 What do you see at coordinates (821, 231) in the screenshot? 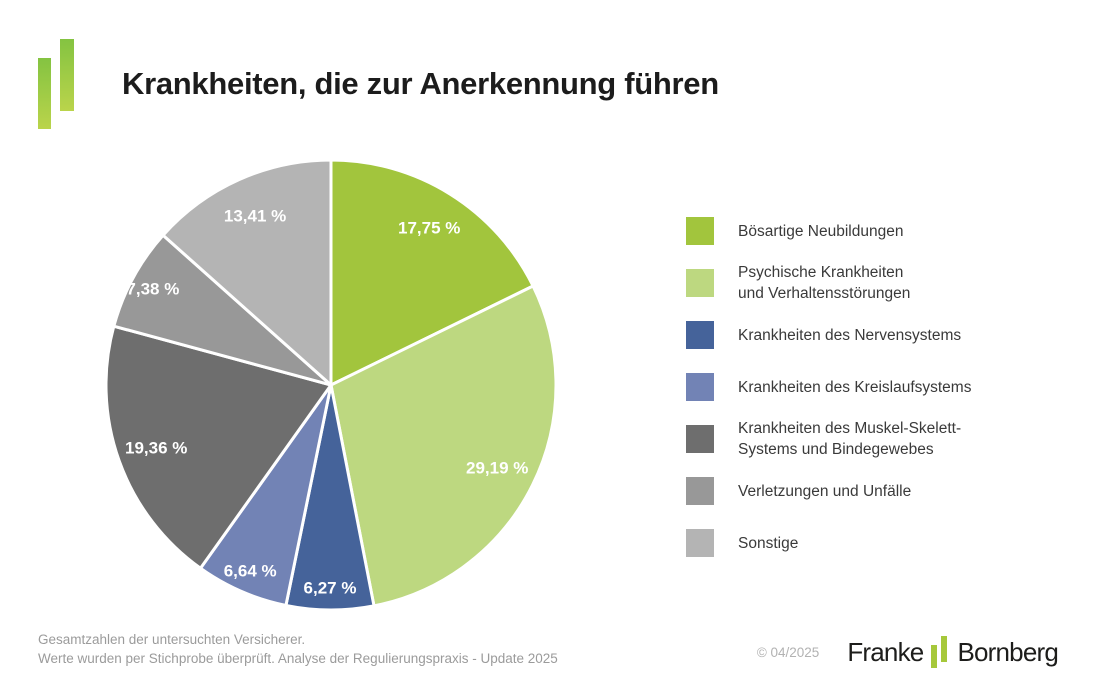
I see `legend-label: Bösartige Neubildungen` at bounding box center [821, 231].